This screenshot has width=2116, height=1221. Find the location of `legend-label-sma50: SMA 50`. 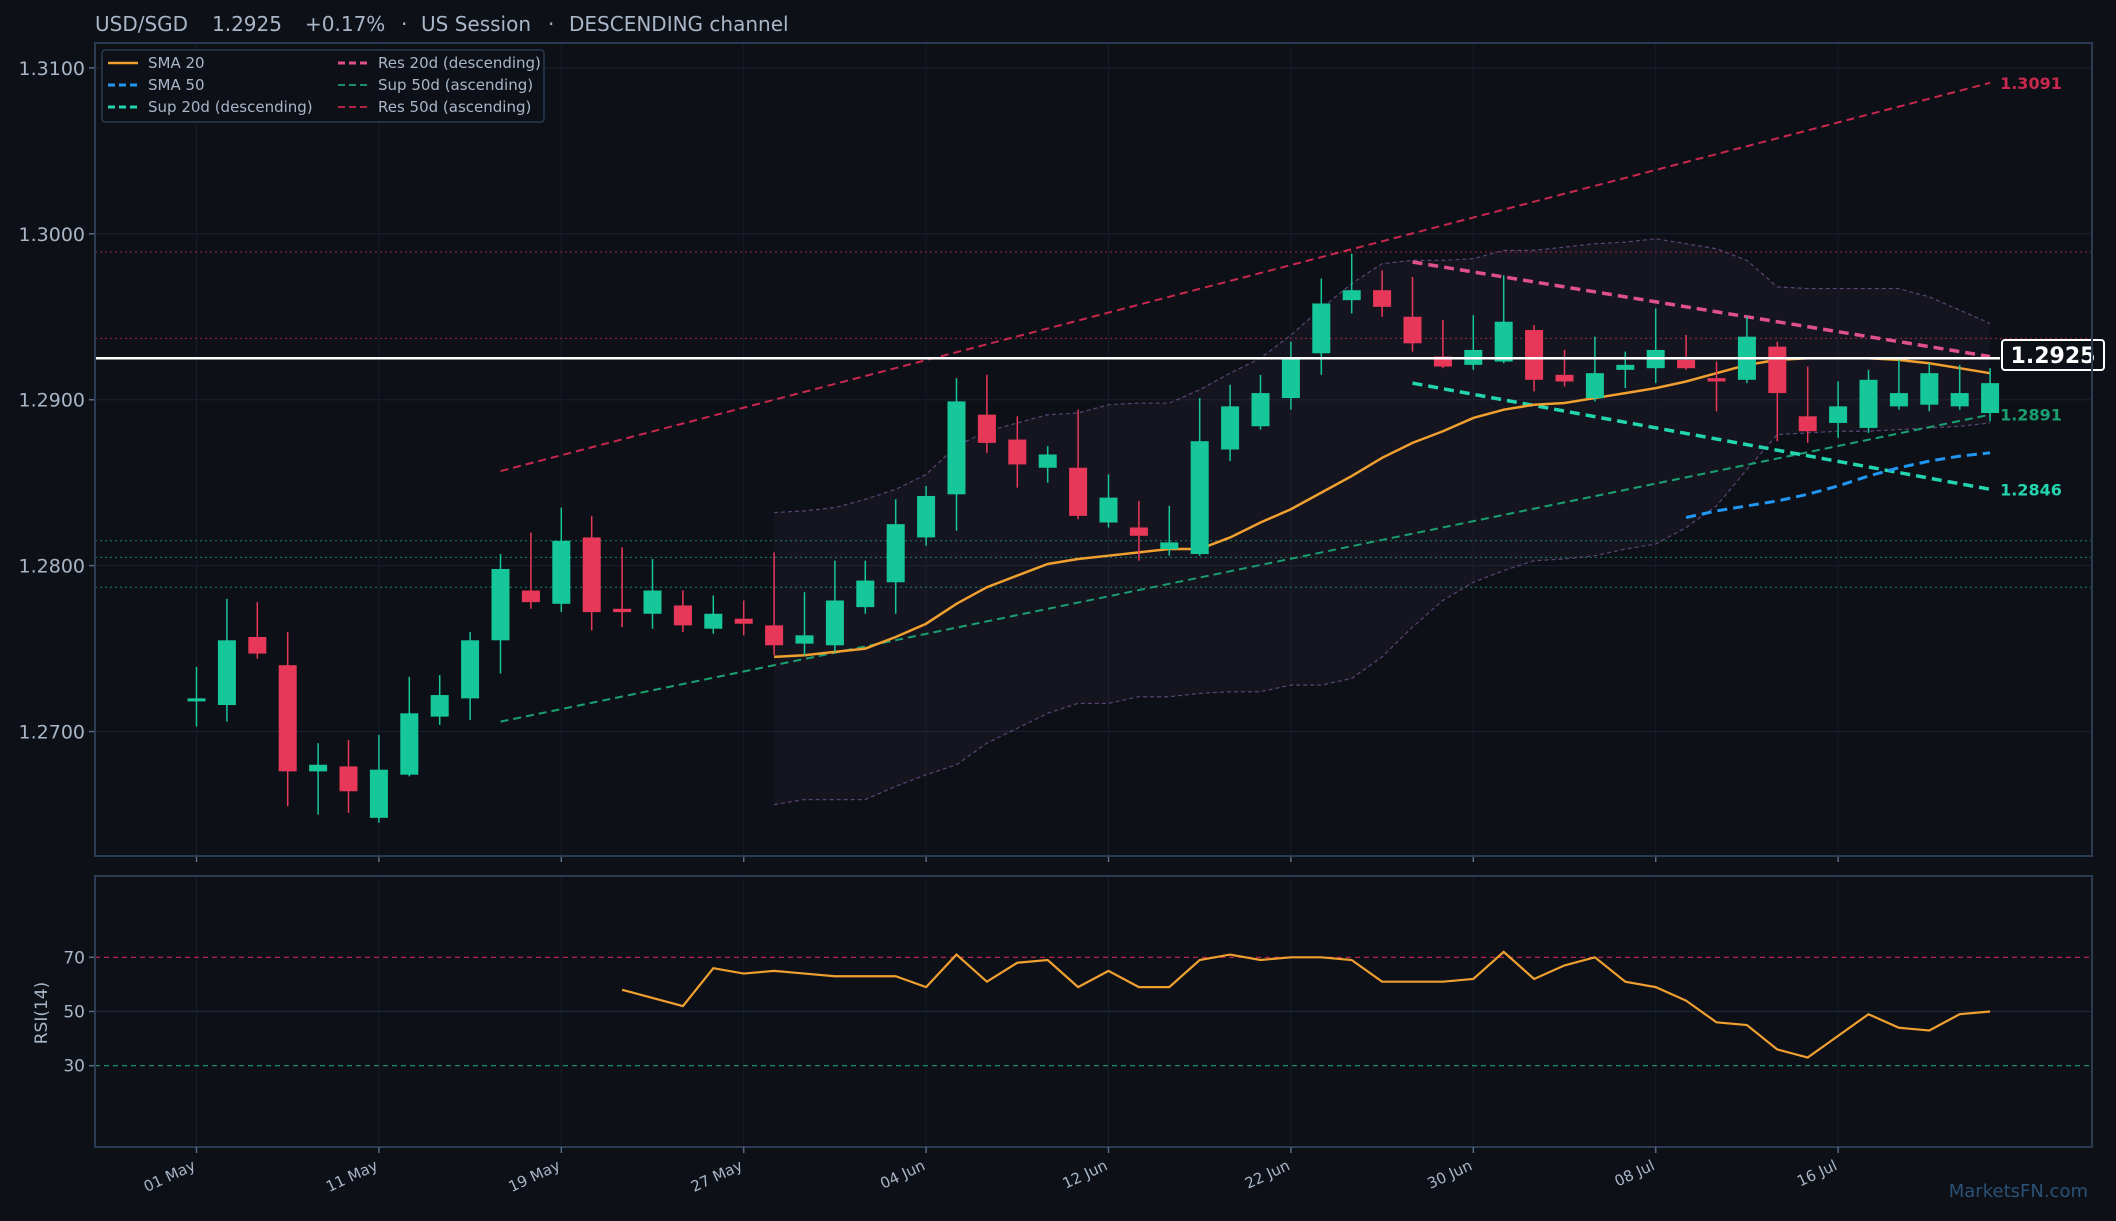

legend-label-sma50: SMA 50 is located at coordinates (176, 85).